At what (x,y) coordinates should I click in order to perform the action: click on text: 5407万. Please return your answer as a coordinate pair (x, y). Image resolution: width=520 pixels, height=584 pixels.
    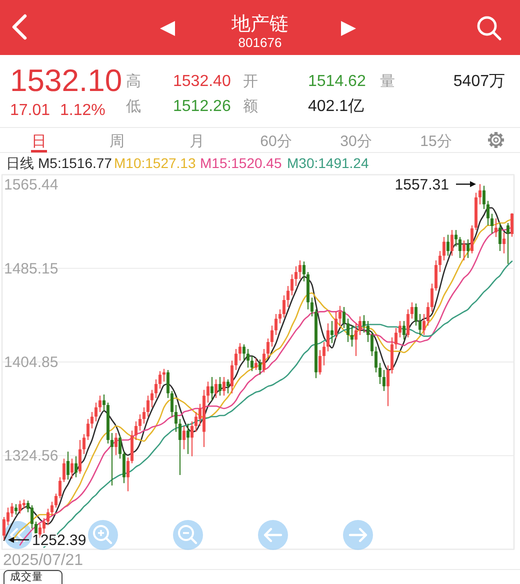
    Looking at the image, I should click on (479, 81).